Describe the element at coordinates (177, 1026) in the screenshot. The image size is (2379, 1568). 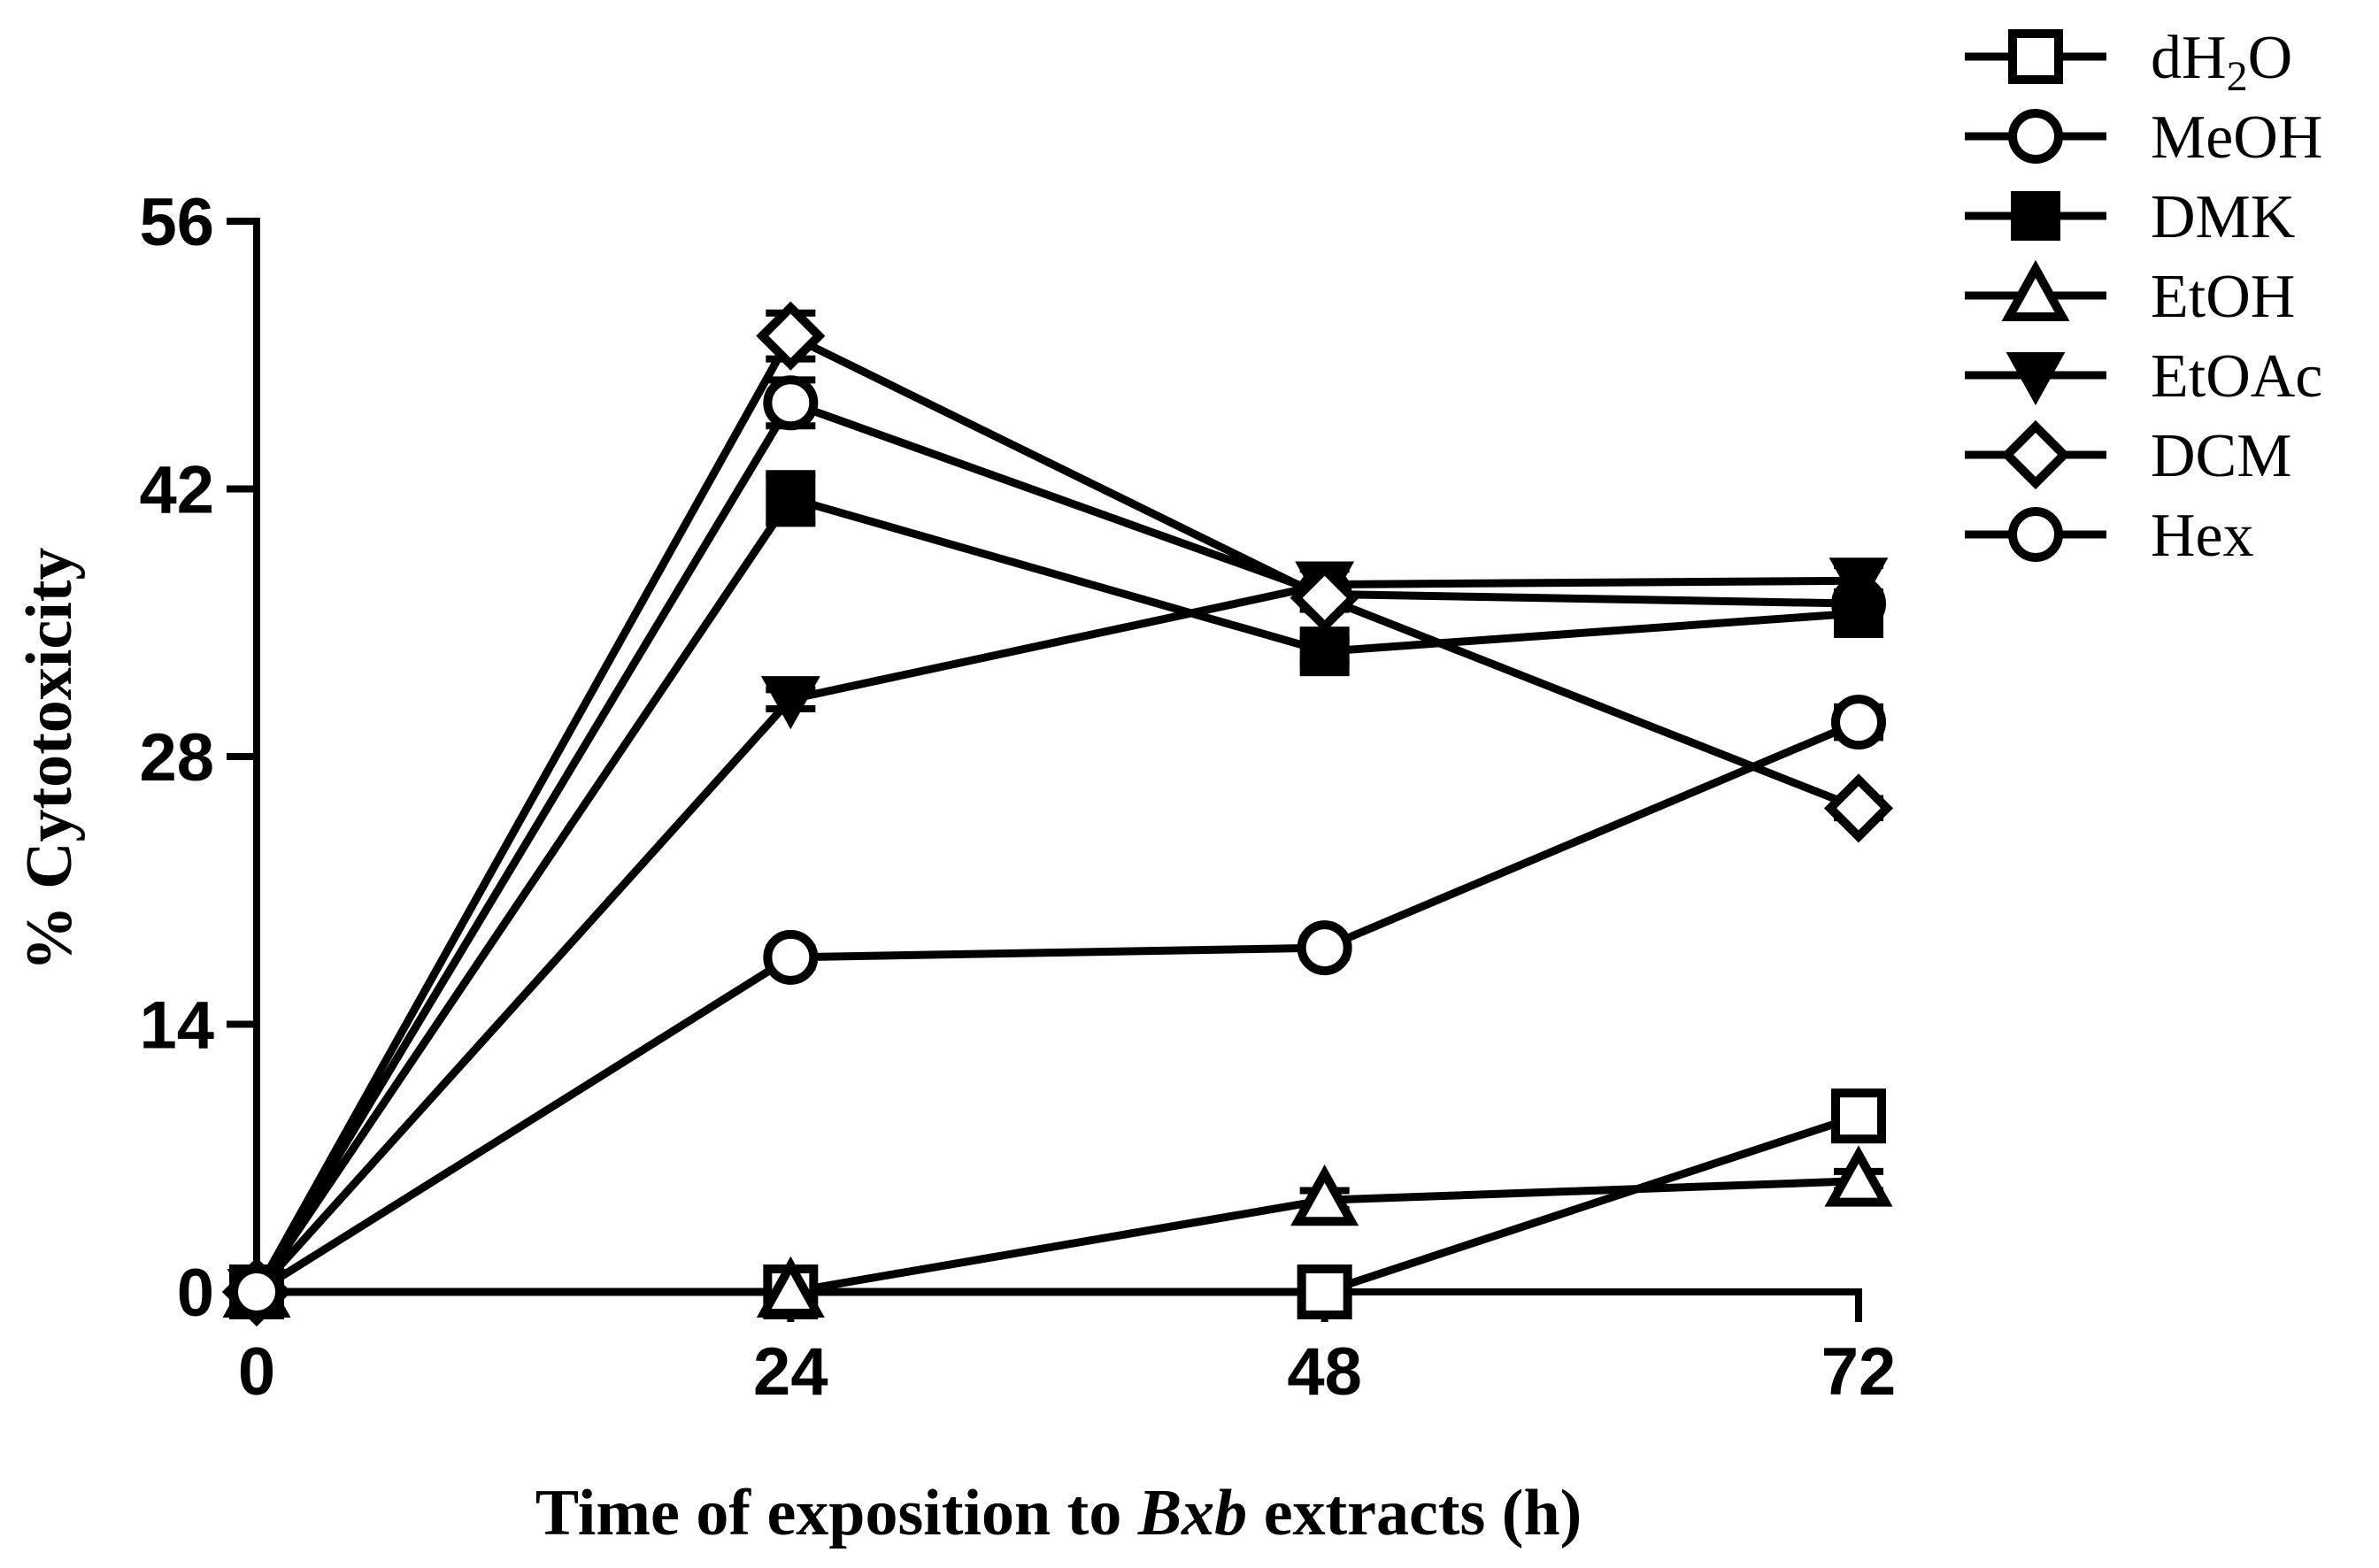
I see `y-tick-label: 14` at that location.